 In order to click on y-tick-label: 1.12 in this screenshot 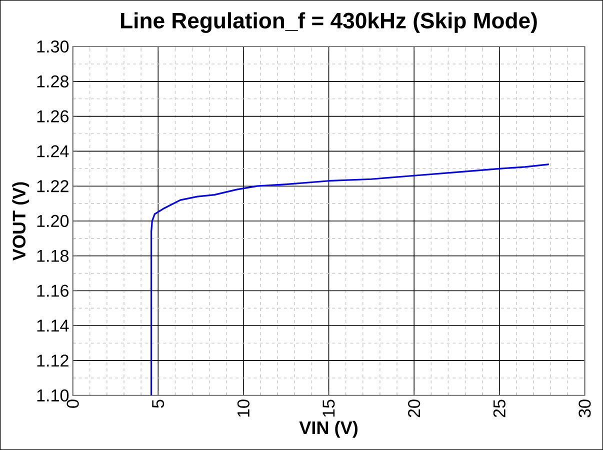, I will do `click(52, 360)`.